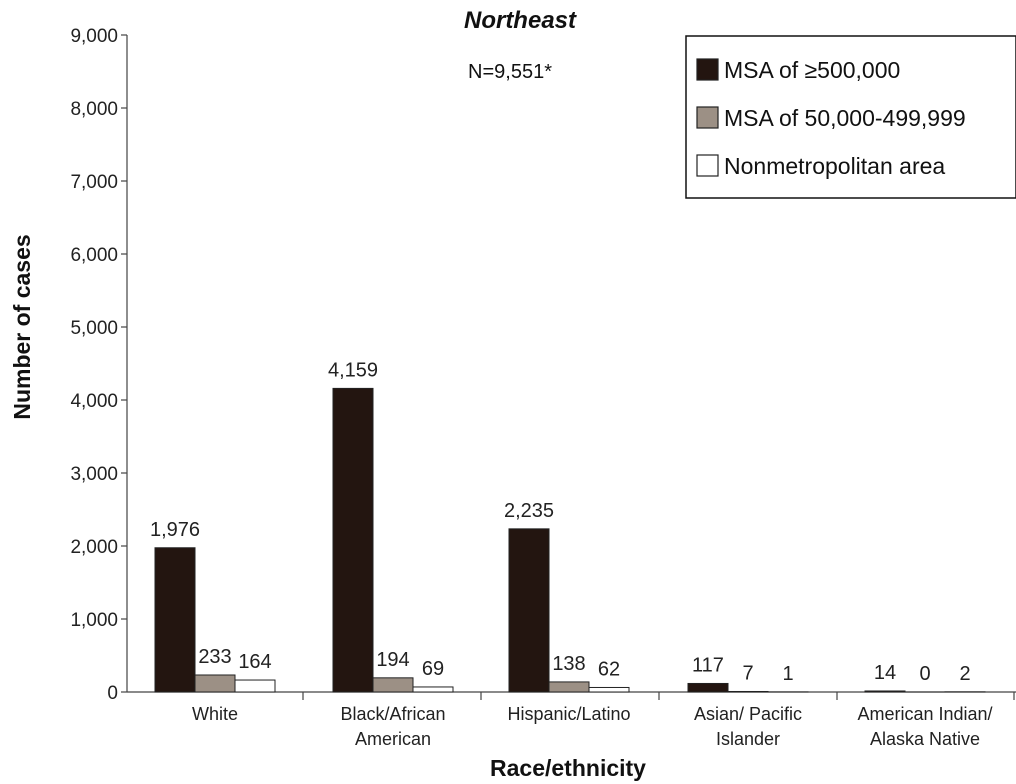  What do you see at coordinates (812, 70) in the screenshot?
I see `legend-label: MSA of ≥500,000` at bounding box center [812, 70].